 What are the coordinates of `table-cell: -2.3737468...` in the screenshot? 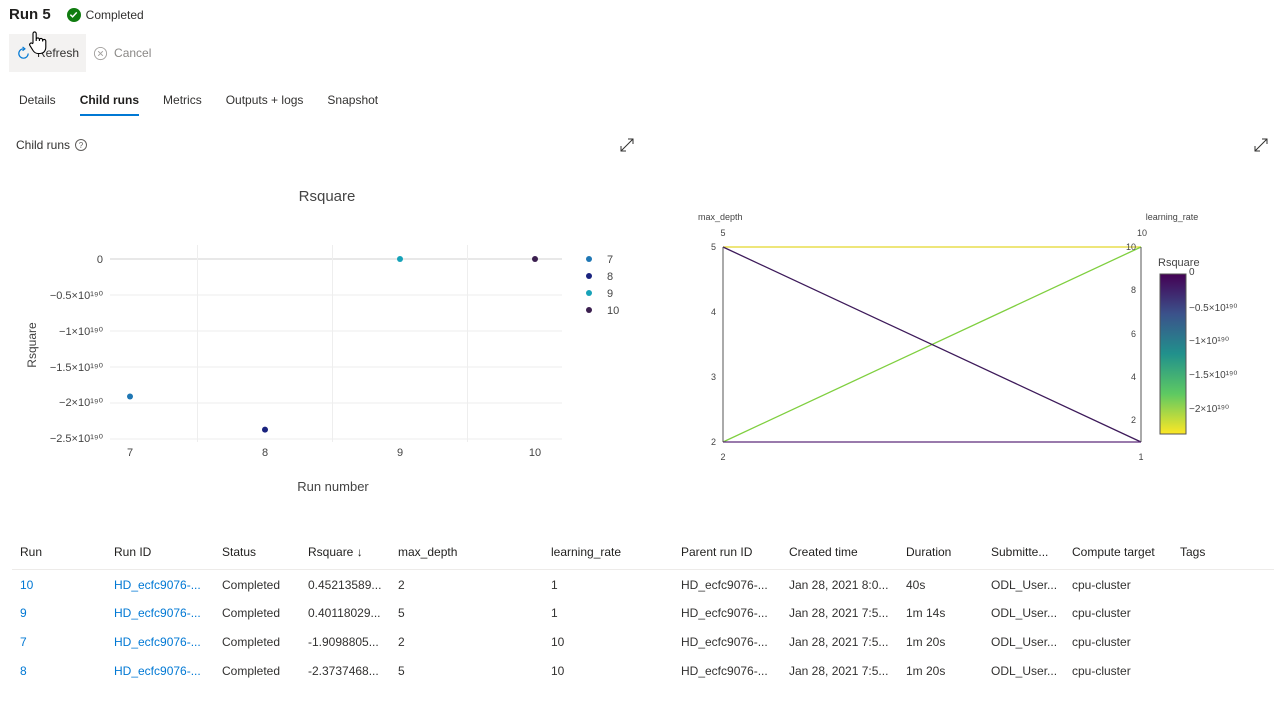 It's located at (343, 670).